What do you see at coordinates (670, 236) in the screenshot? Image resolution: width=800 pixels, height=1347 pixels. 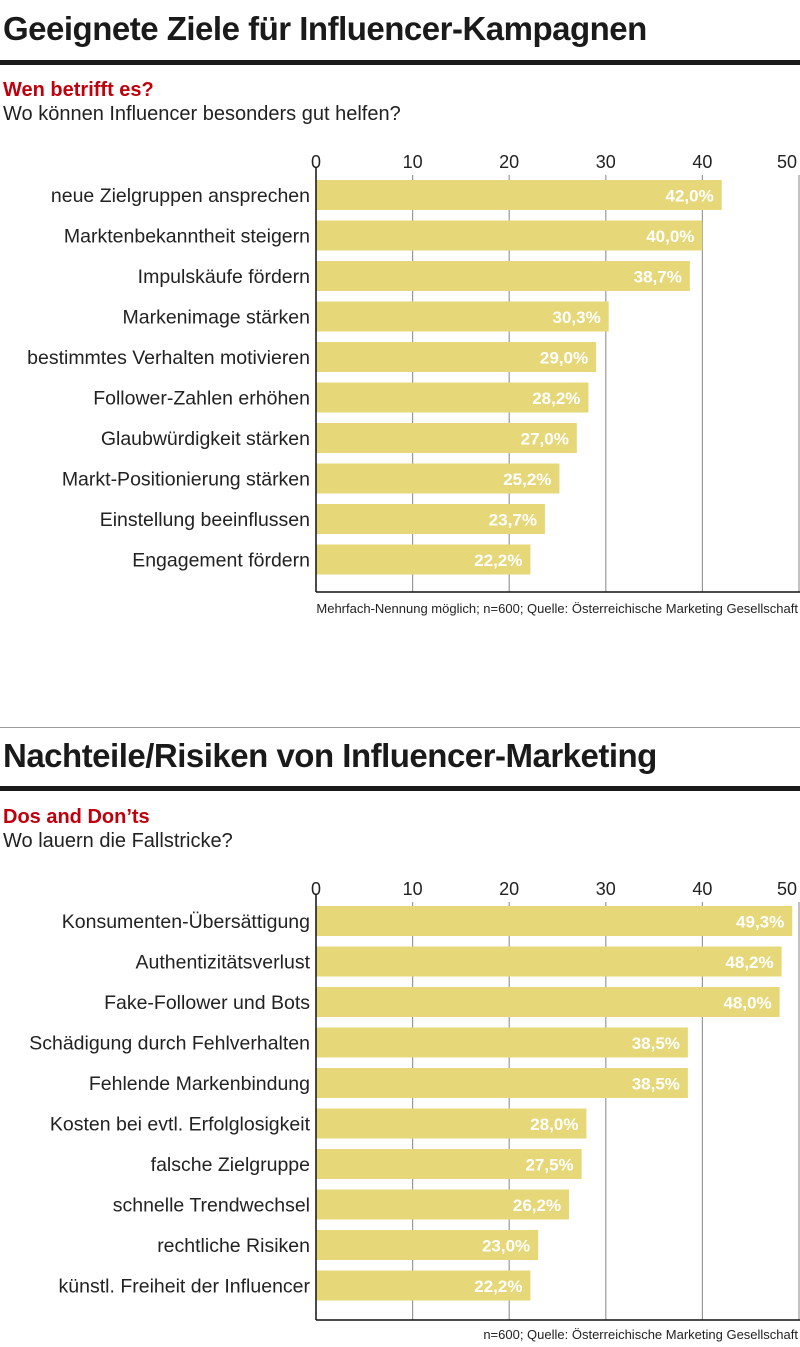 I see `bar-value-label: 40,0%` at bounding box center [670, 236].